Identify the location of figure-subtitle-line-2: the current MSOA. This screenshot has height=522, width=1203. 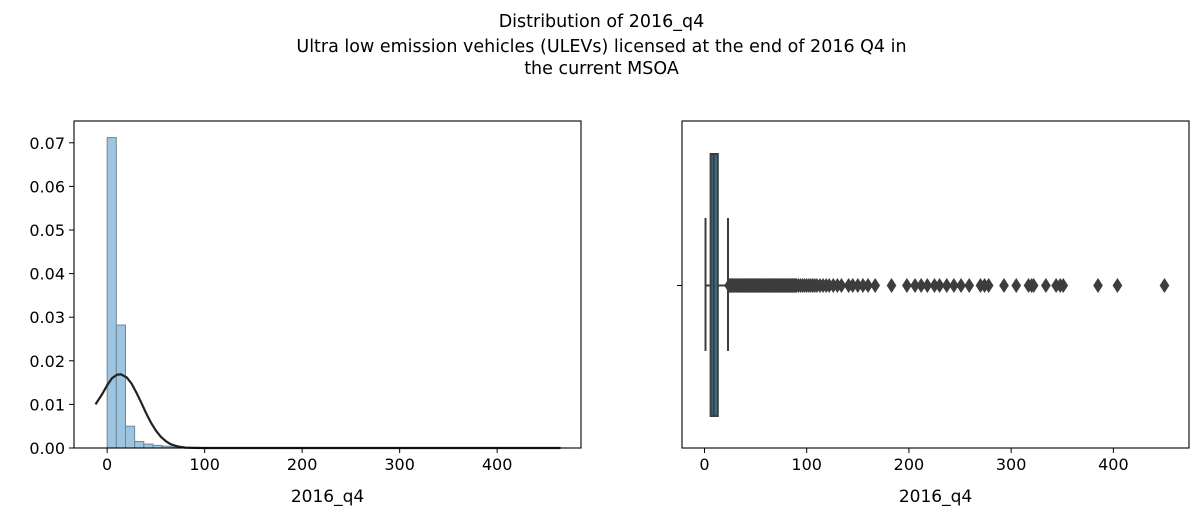
(601, 69).